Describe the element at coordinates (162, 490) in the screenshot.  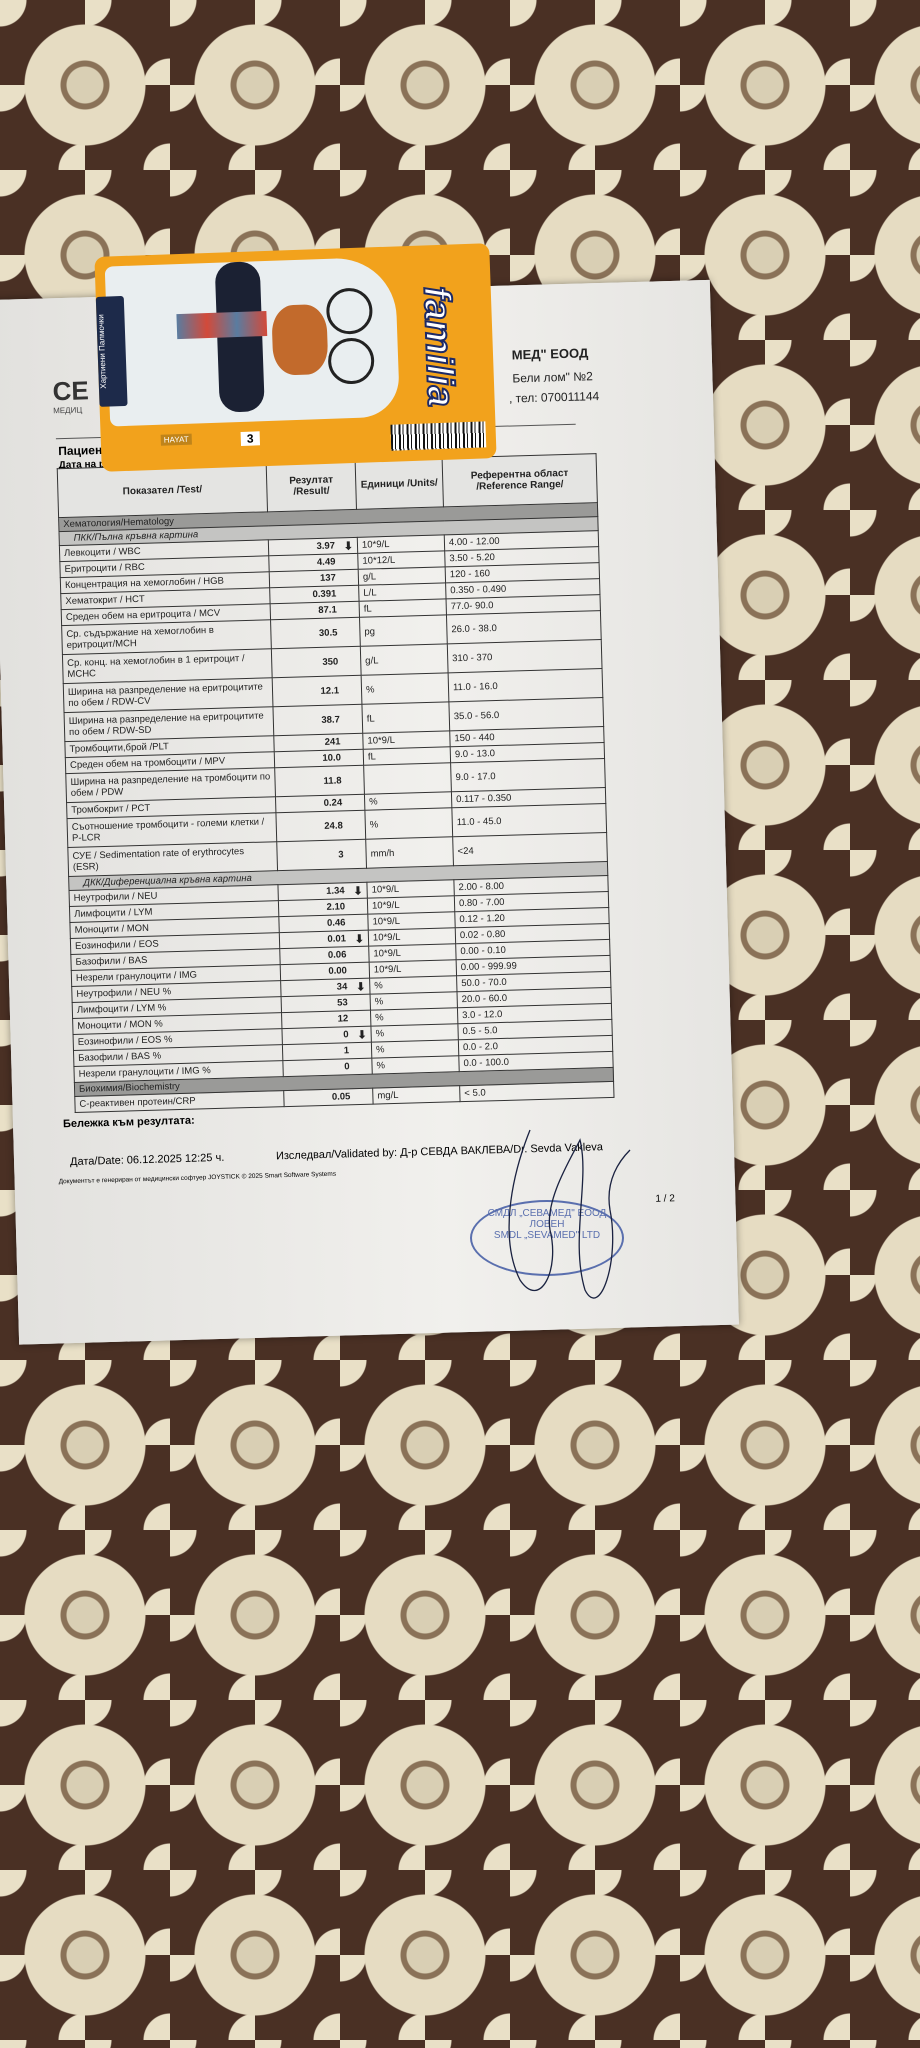
I see `col-test: Показател /Test/` at that location.